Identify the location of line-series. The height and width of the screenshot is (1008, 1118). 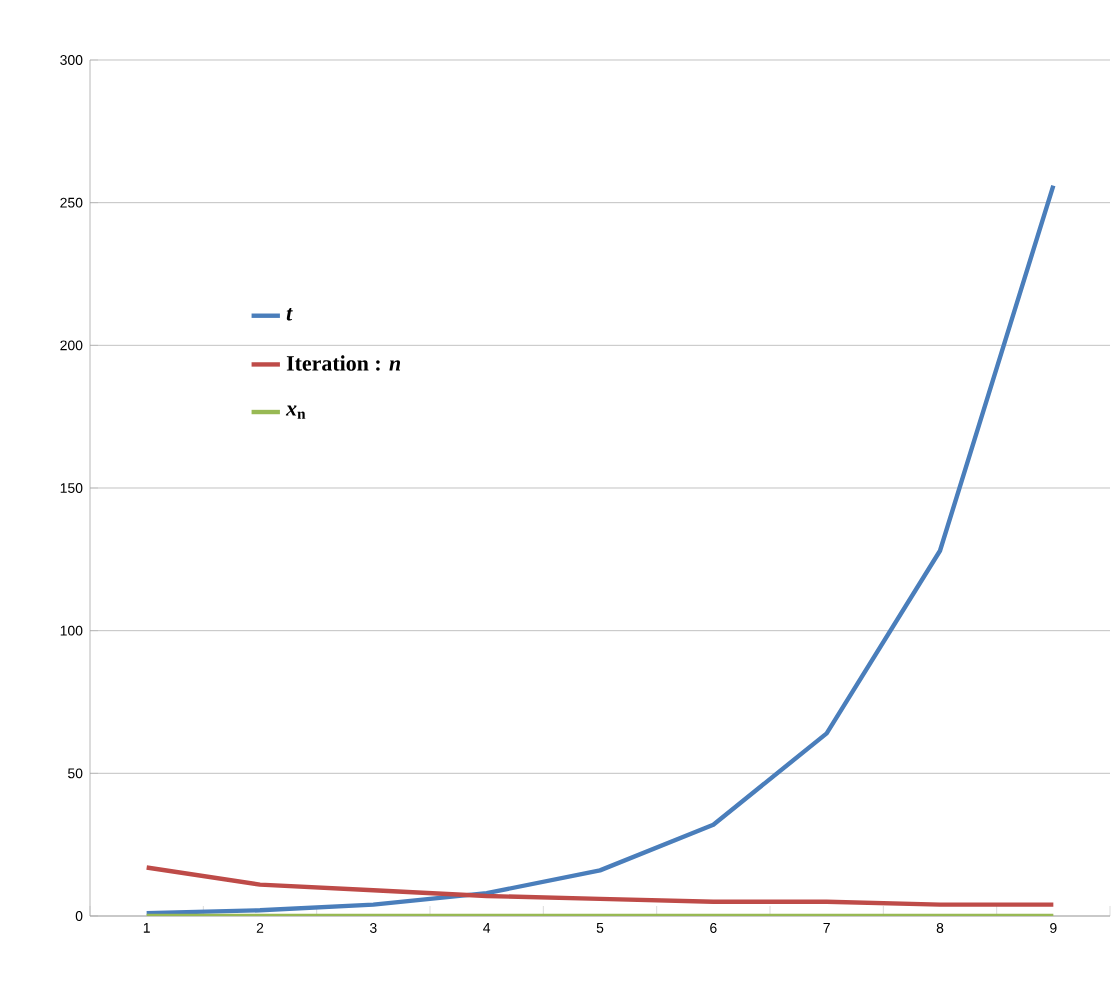
(600, 886).